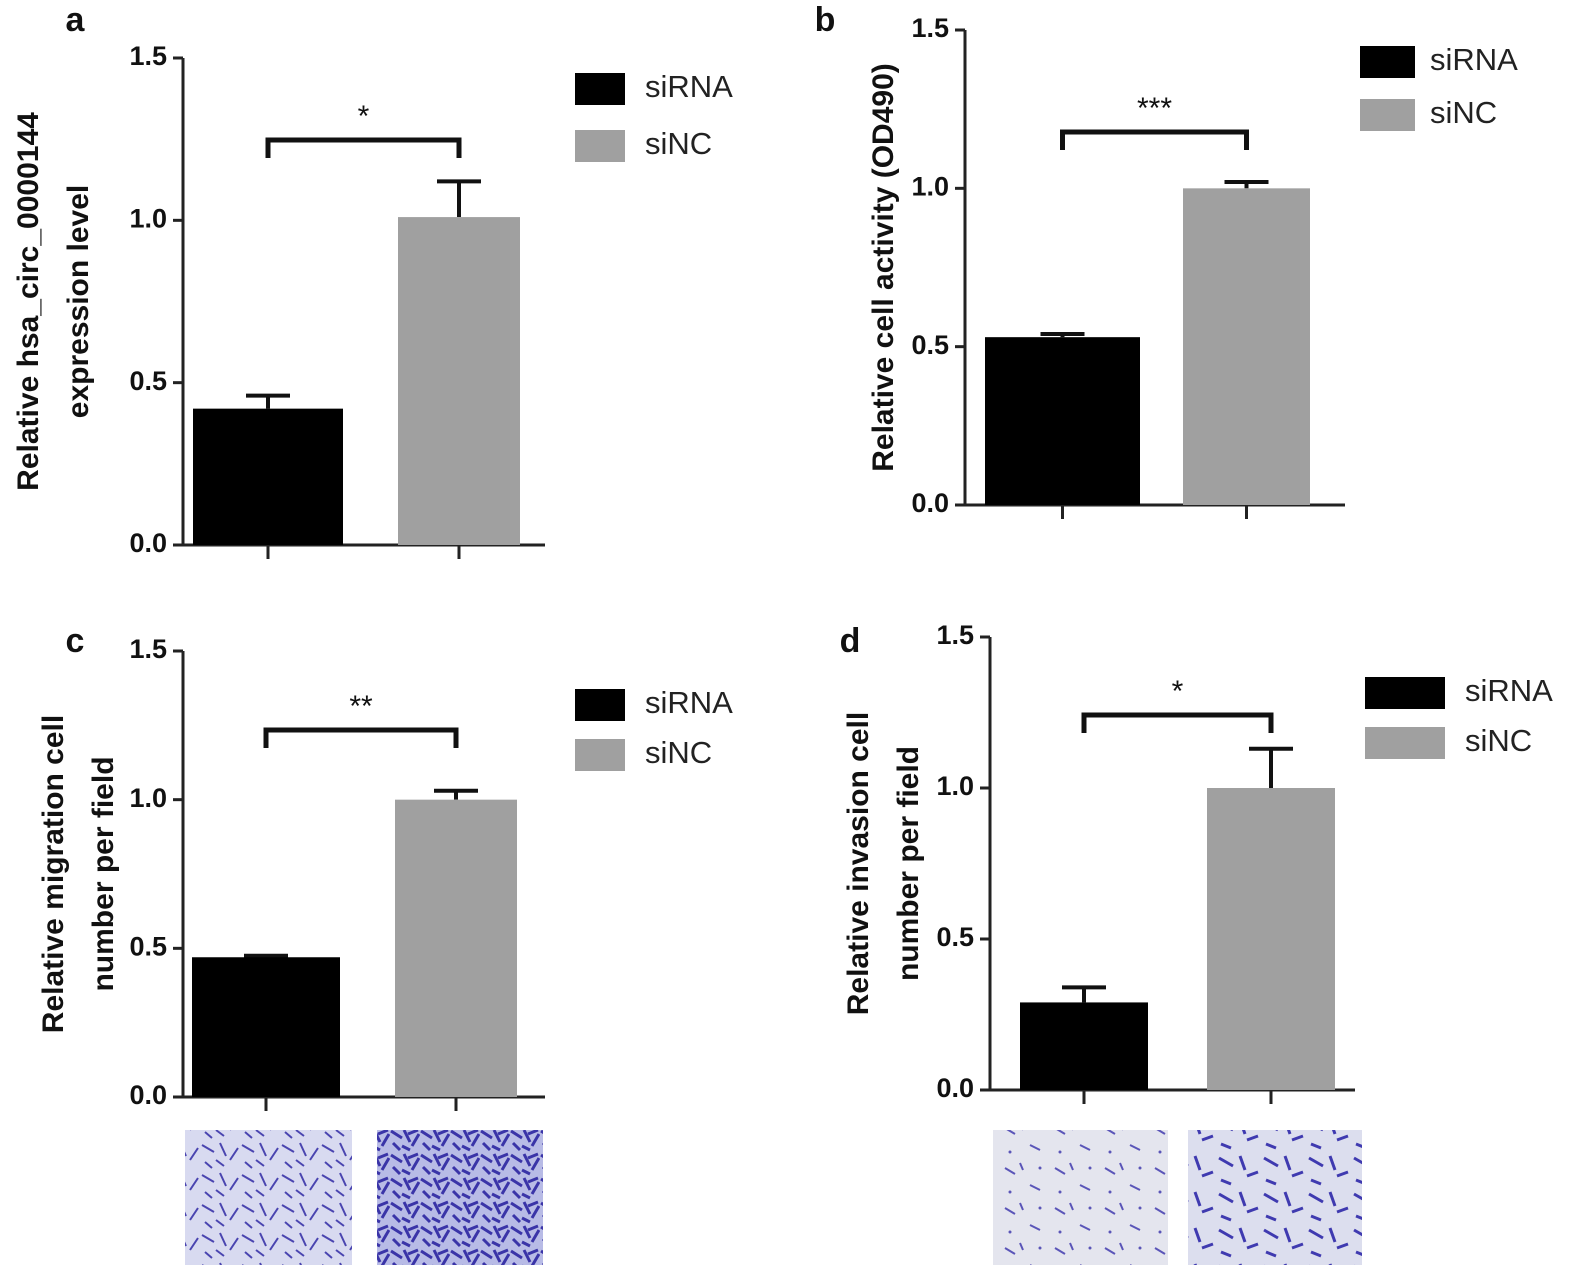 This screenshot has height=1288, width=1595. Describe the element at coordinates (825, 20) in the screenshot. I see `panel-label: b` at that location.